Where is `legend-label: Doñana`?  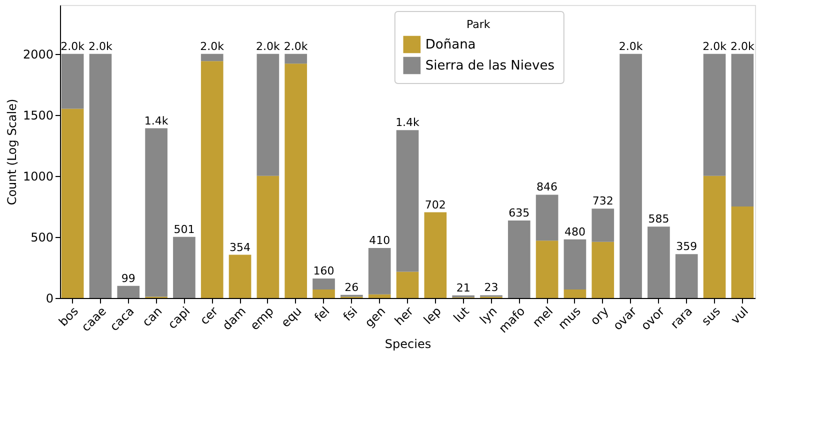
legend-label: Doñana is located at coordinates (450, 45).